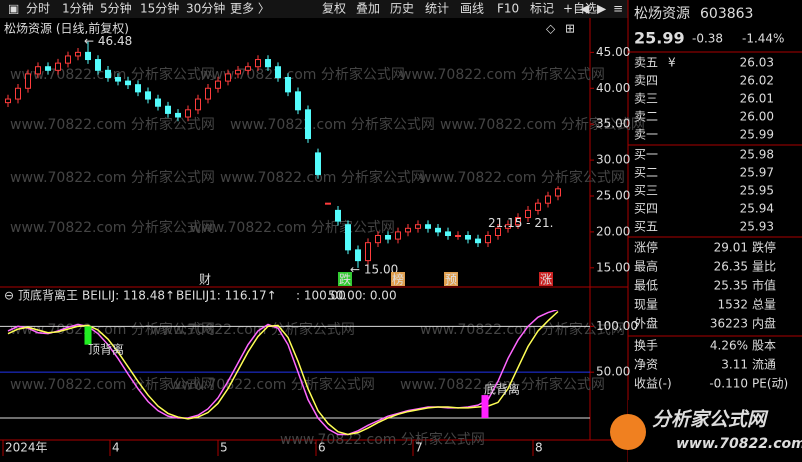  What do you see at coordinates (250, 9) in the screenshot?
I see `toolbar-tab: 更多 〉` at bounding box center [250, 9].